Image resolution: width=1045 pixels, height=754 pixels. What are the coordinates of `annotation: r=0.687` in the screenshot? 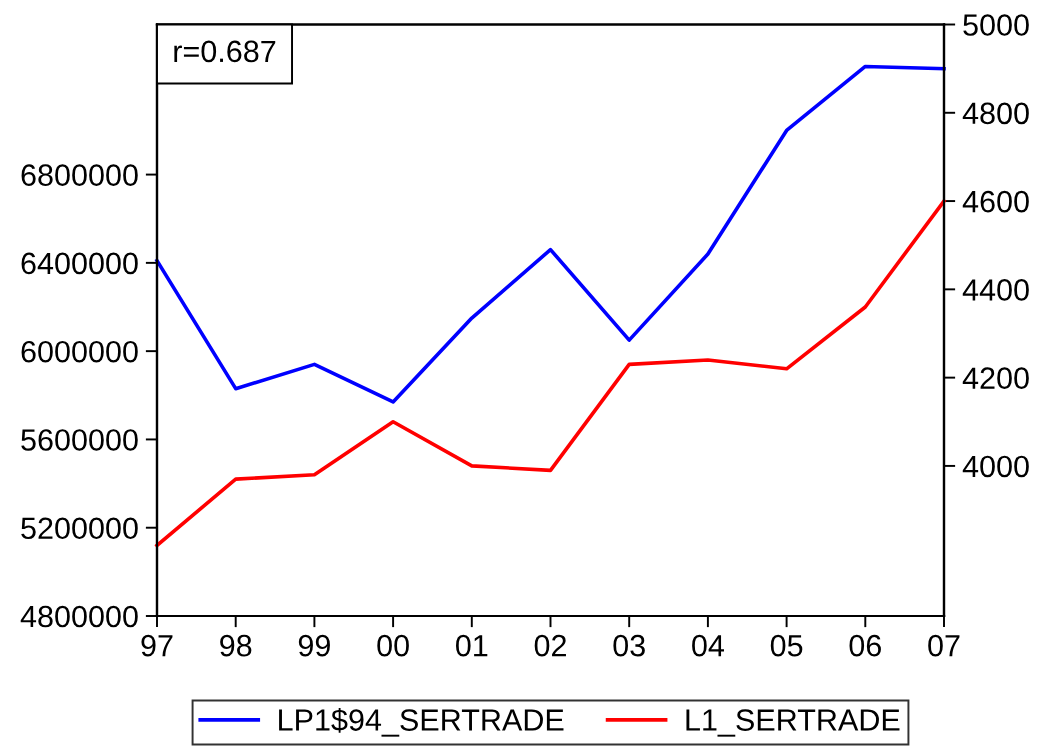 It's located at (225, 51).